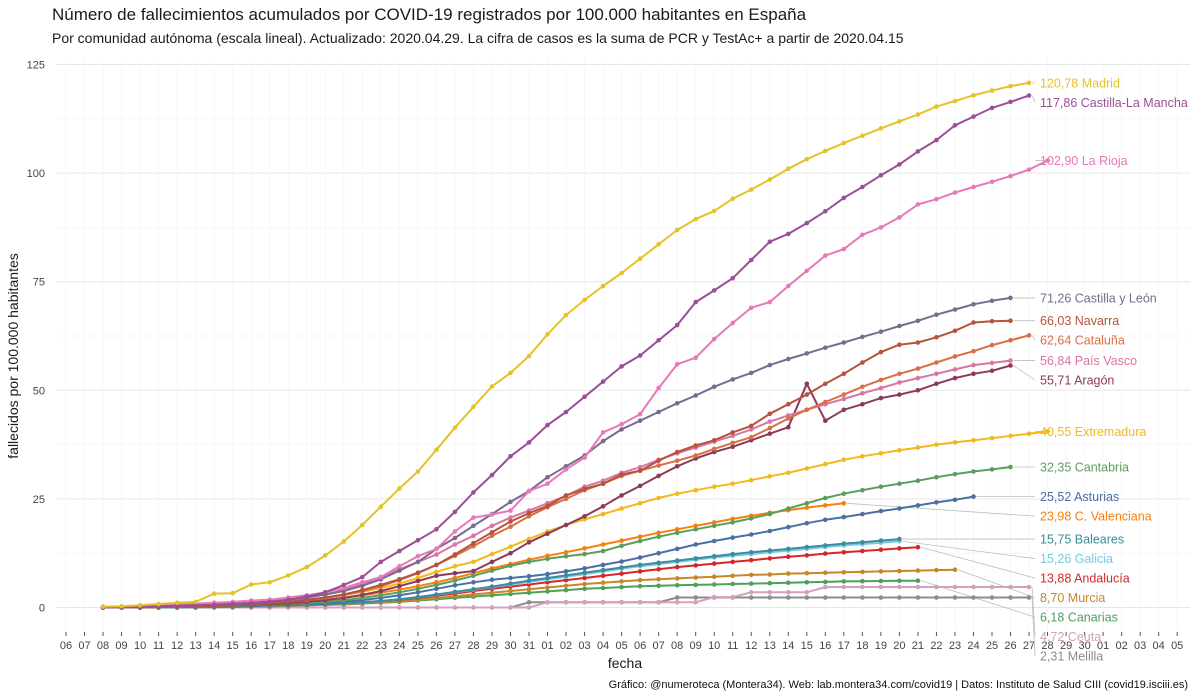  Describe the element at coordinates (807, 646) in the screenshot. I see `x-tick-label: 15` at that location.